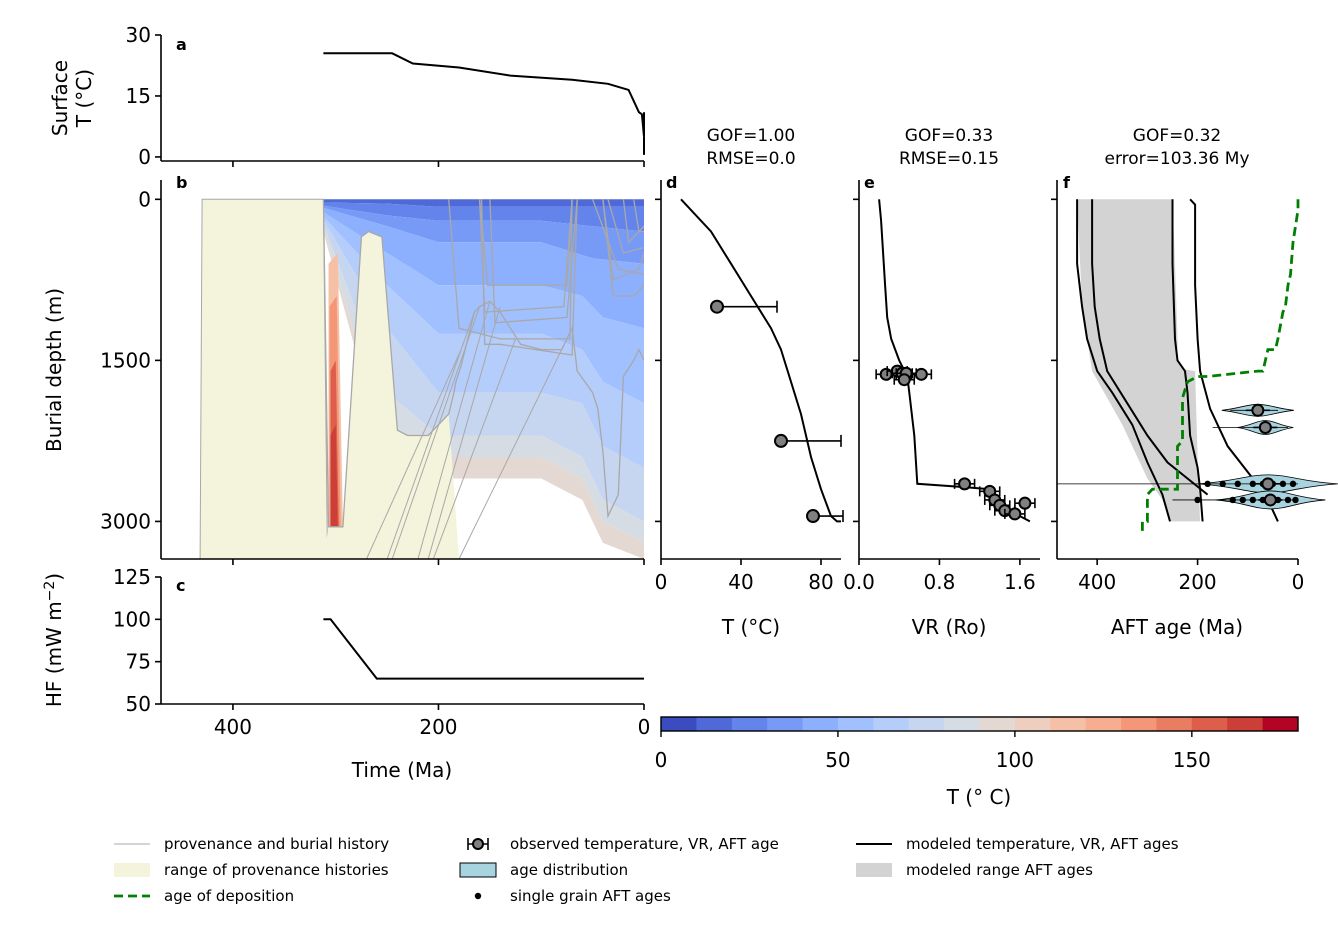  What do you see at coordinates (484, 103) in the screenshot?
I see `surface-temperature-line` at bounding box center [484, 103].